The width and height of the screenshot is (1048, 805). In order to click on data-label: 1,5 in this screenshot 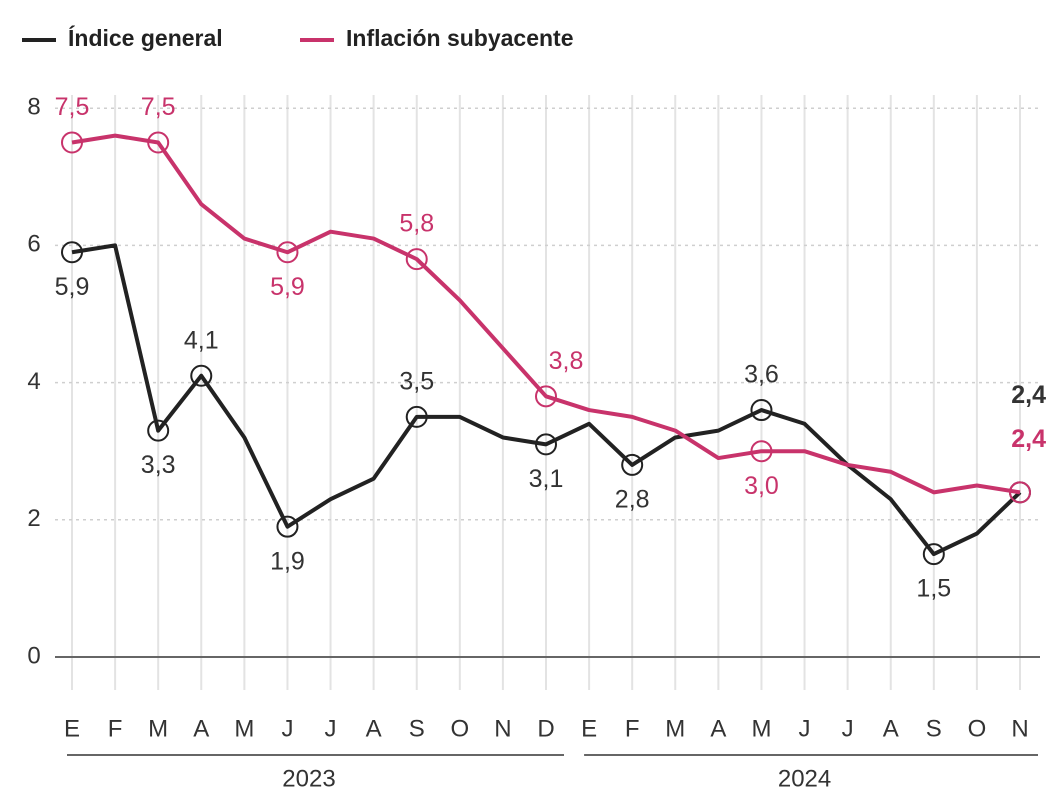, I will do `click(933, 589)`.